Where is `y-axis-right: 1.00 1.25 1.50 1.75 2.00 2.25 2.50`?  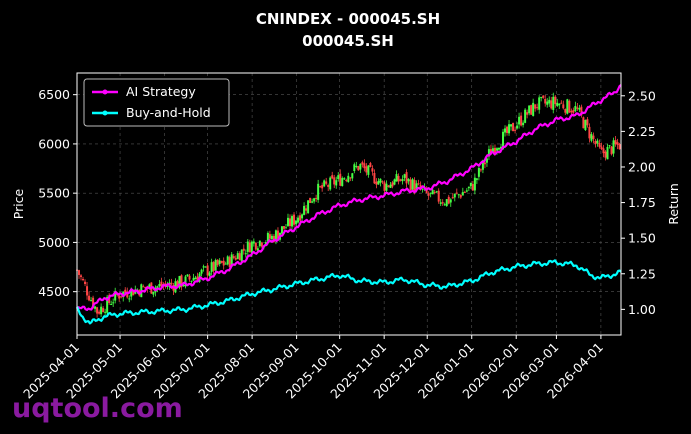 y-axis-right: 1.00 1.25 1.50 1.75 2.00 2.25 2.50 is located at coordinates (638, 202).